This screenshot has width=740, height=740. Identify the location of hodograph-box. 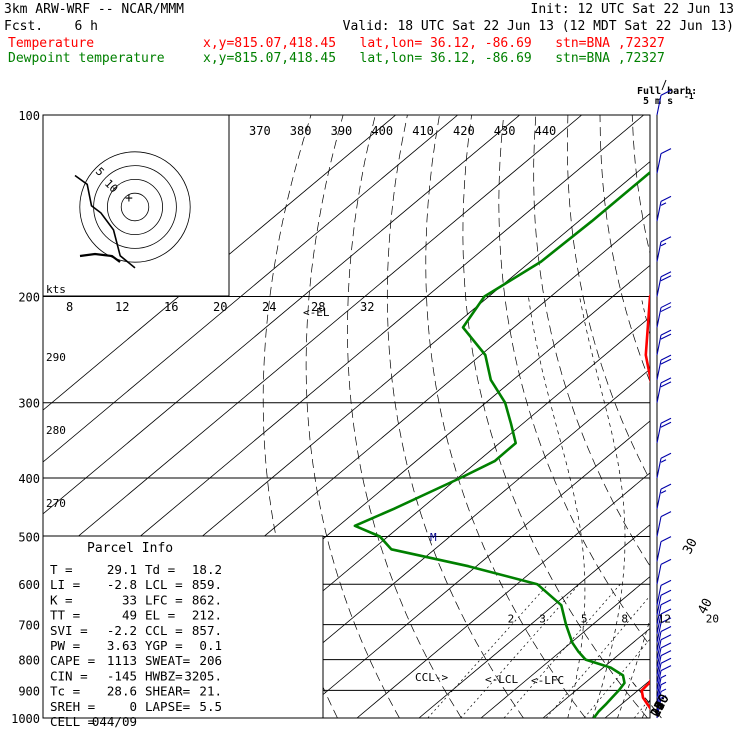
(136, 205).